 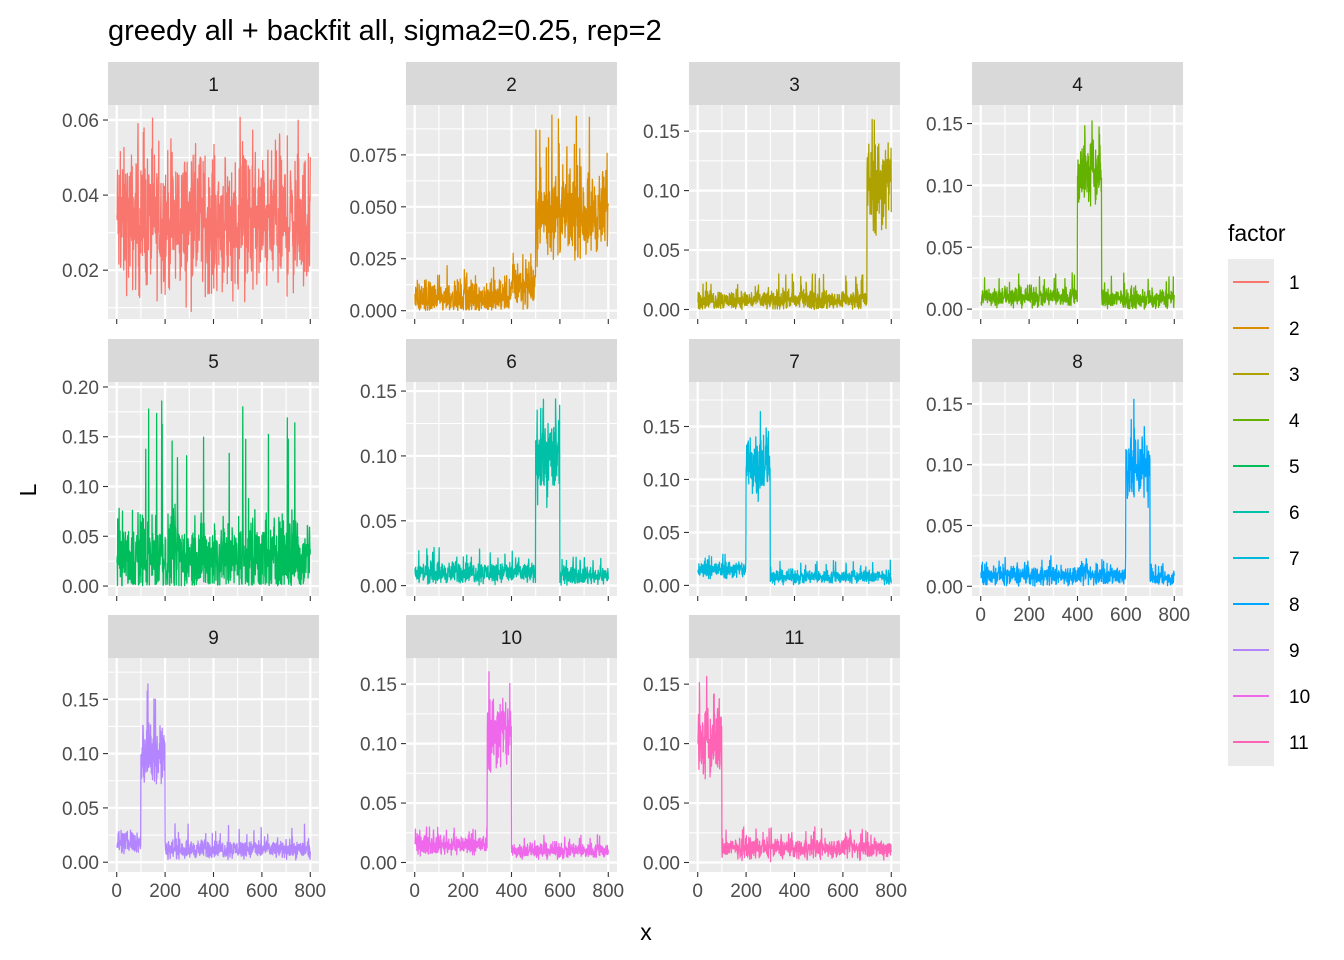 What do you see at coordinates (213, 638) in the screenshot?
I see `facet-strip-label: 9` at bounding box center [213, 638].